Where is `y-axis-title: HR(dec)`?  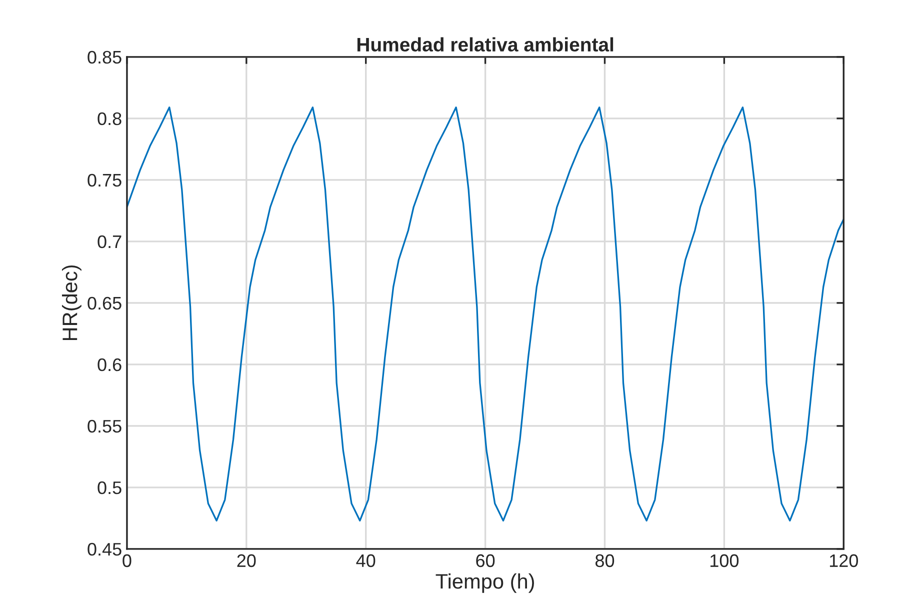
y-axis-title: HR(dec) is located at coordinates (72, 302).